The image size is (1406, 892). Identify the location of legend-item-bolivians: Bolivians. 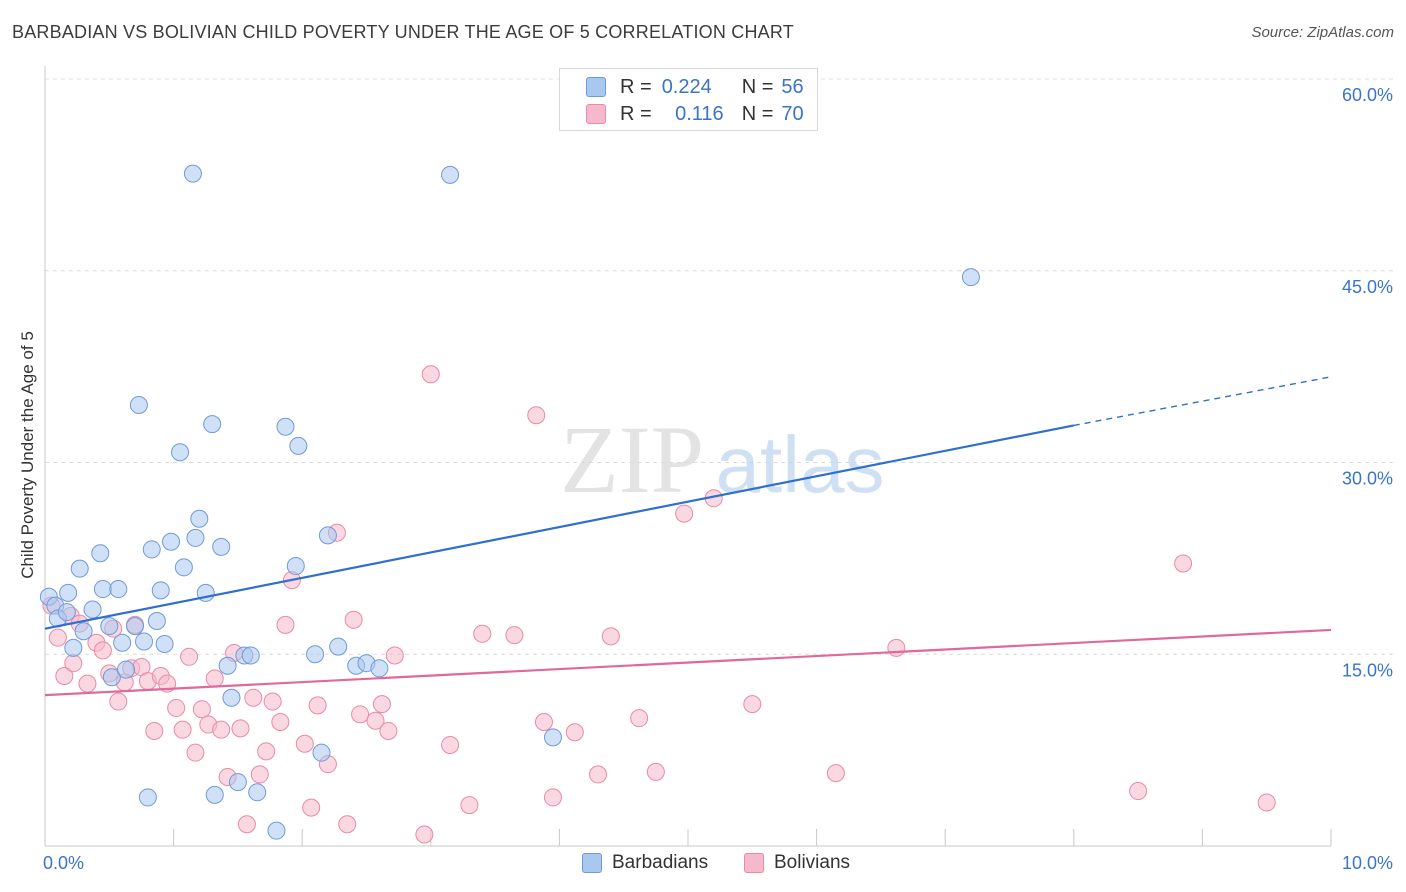
(797, 863).